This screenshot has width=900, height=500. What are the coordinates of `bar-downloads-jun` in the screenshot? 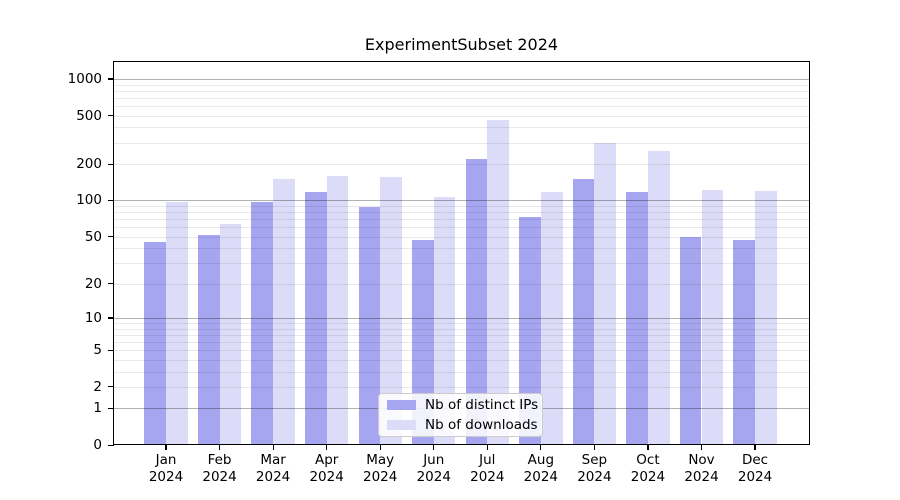 It's located at (444, 321).